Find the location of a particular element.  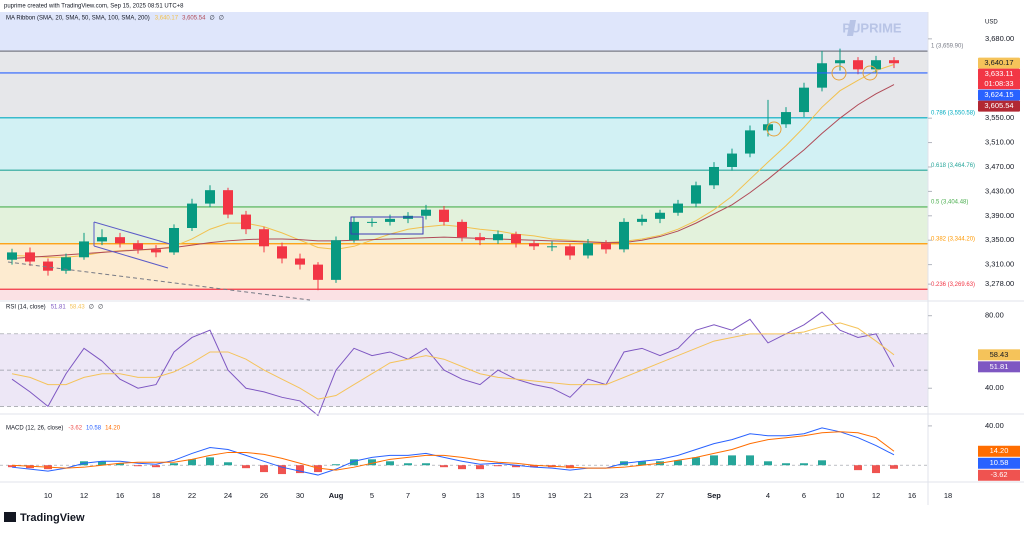

legend-value: -3.62 is located at coordinates (75, 429).